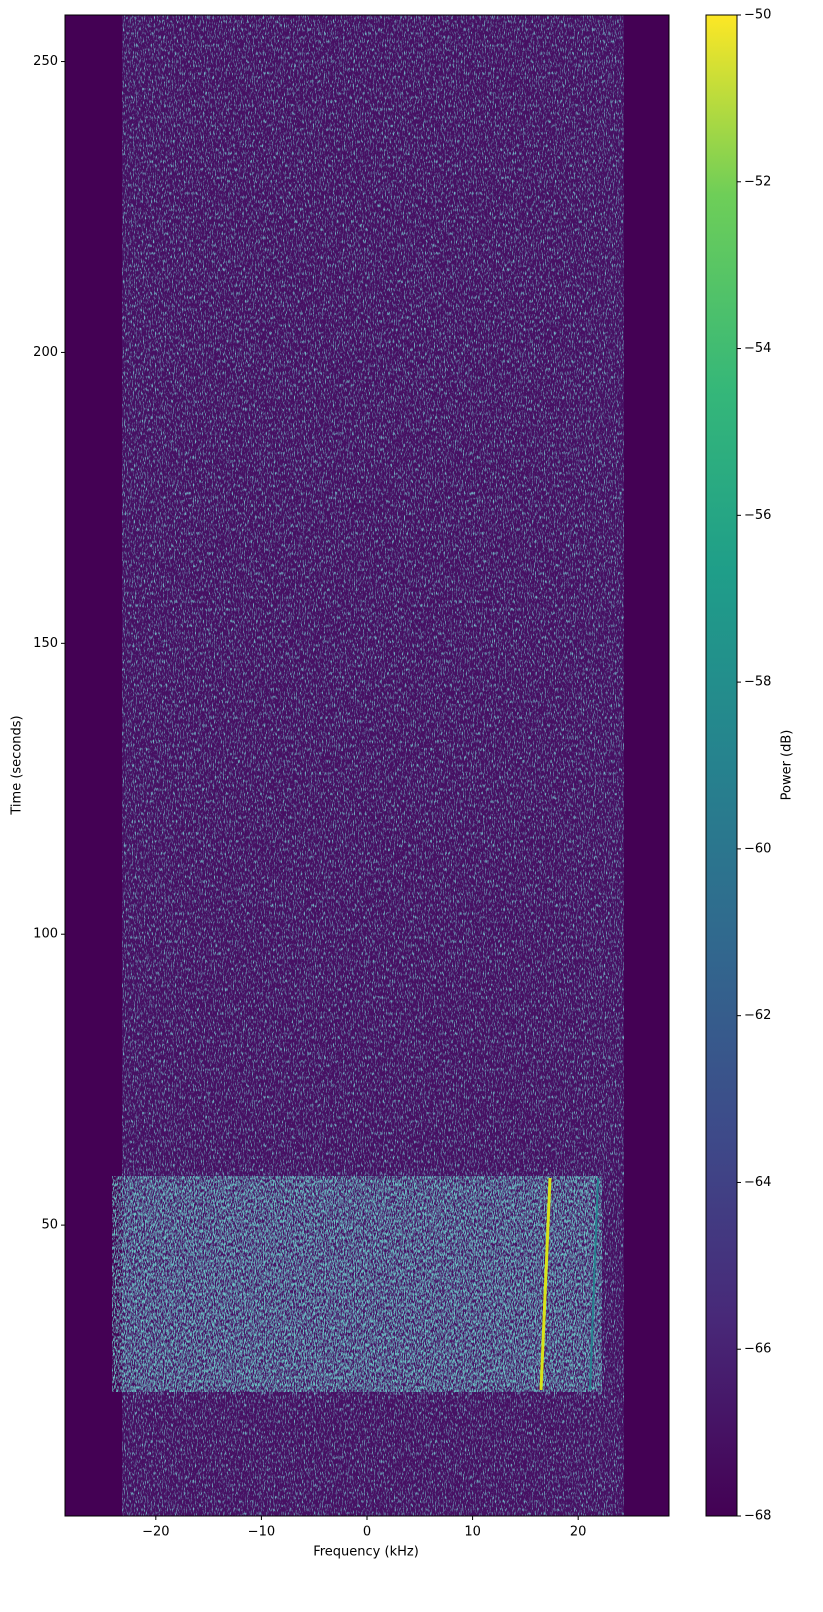 The width and height of the screenshot is (823, 1612). Describe the element at coordinates (45, 643) in the screenshot. I see `y-tick-label: 150` at that location.